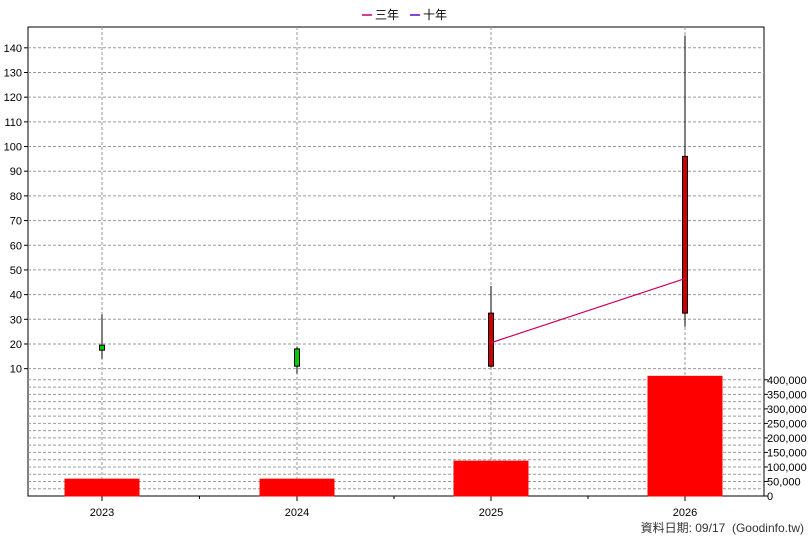  Describe the element at coordinates (16, 271) in the screenshot. I see `price-tick-label: 50` at that location.